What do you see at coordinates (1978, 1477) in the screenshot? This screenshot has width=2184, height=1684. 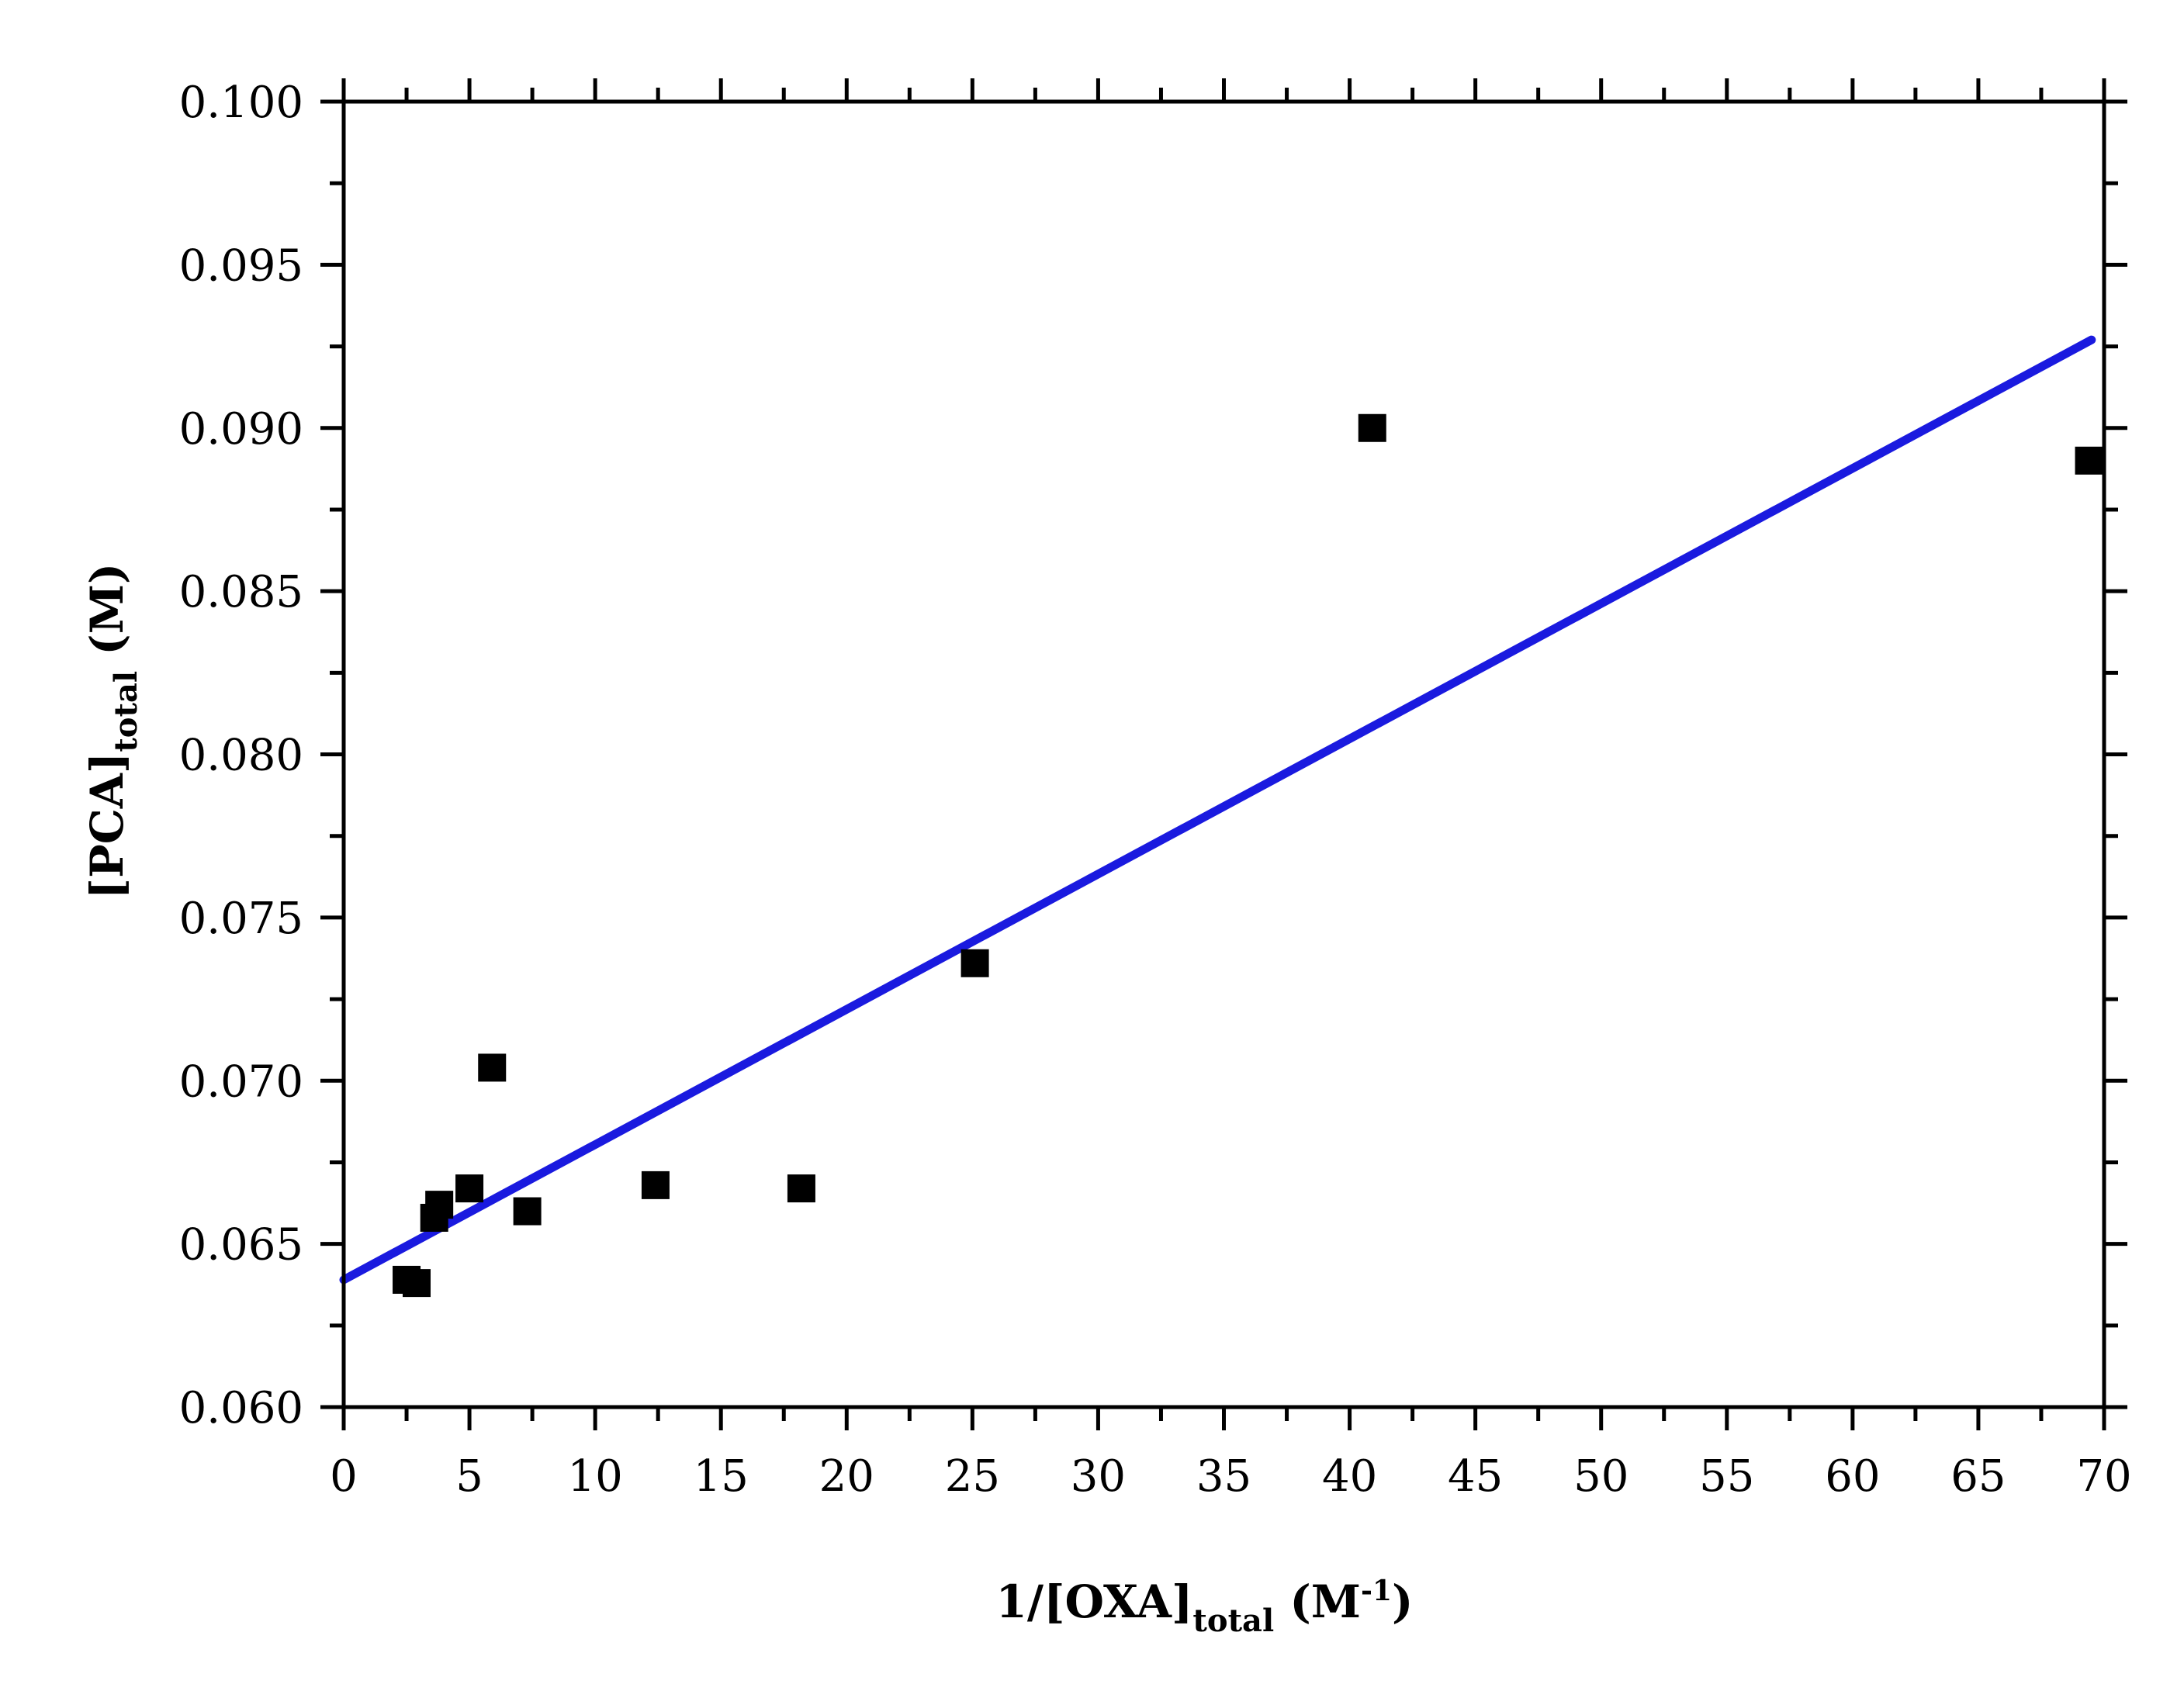 I see `x-tick-label: 65` at bounding box center [1978, 1477].